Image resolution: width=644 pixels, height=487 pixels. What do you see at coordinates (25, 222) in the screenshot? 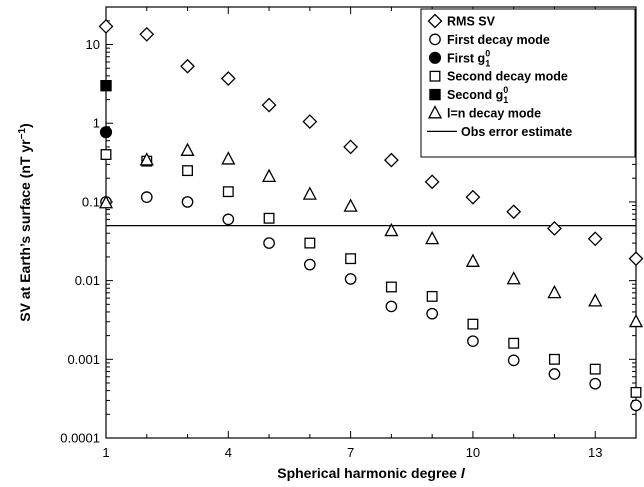
I see `y-axis-title: SV at Earth’s surface (nT yr−1)` at bounding box center [25, 222].